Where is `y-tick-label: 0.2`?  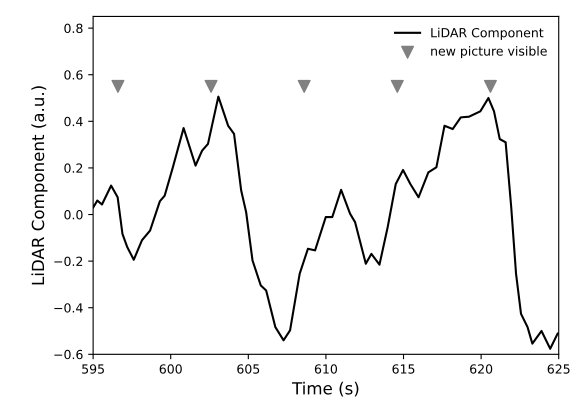
y-tick-label: 0.2 is located at coordinates (73, 168).